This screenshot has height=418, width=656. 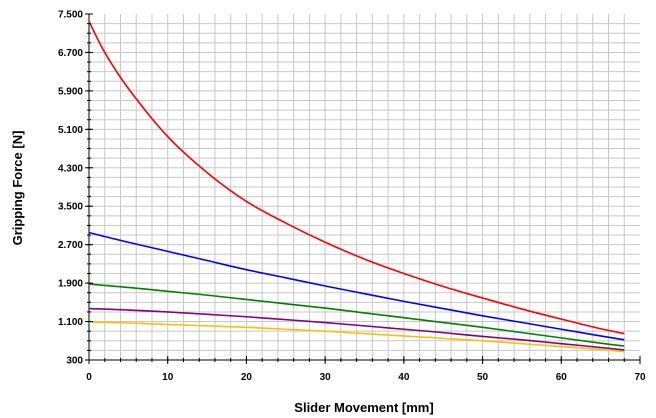 I want to click on y-tick-label: 1.100, so click(x=70, y=322).